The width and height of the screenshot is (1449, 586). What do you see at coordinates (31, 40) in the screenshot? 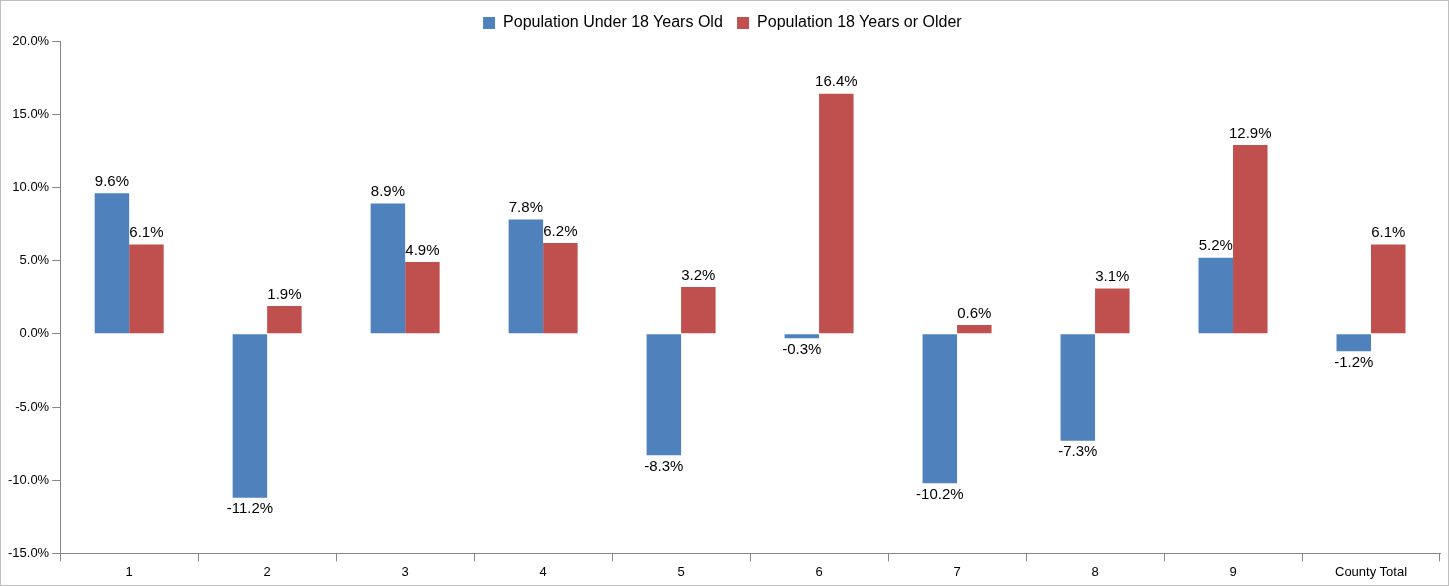
I see `y-tick-label: 20.0%` at bounding box center [31, 40].